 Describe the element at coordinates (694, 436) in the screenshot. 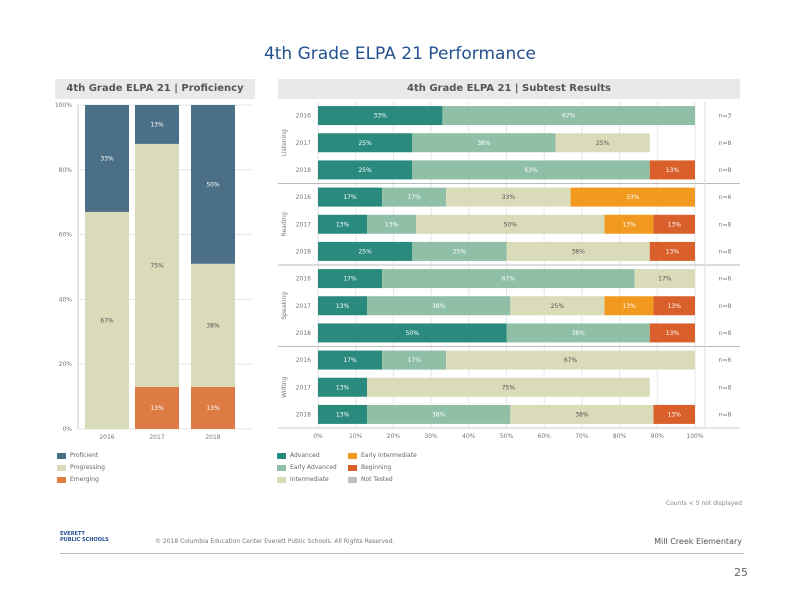

I see `x-tick-label: 100%` at that location.